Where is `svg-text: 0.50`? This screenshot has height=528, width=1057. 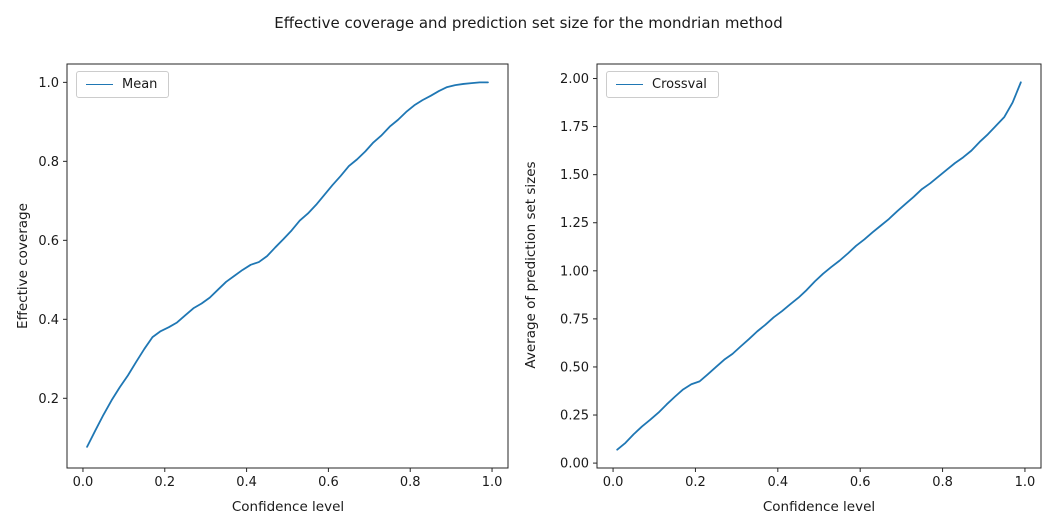 svg-text: 0.50 is located at coordinates (574, 367).